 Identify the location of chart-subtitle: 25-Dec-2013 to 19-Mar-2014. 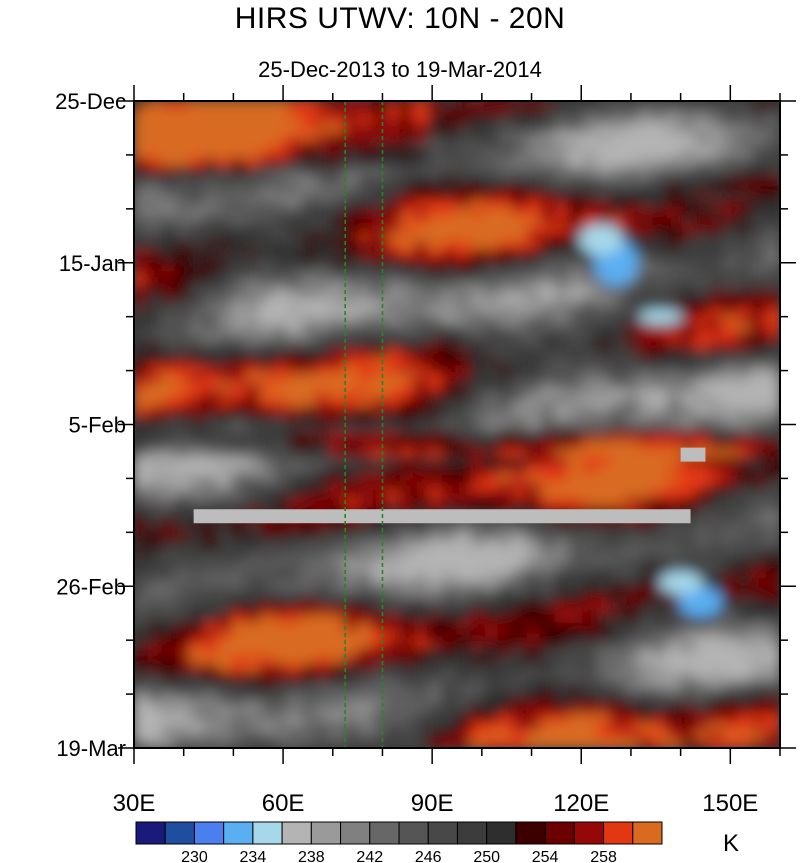
(400, 69).